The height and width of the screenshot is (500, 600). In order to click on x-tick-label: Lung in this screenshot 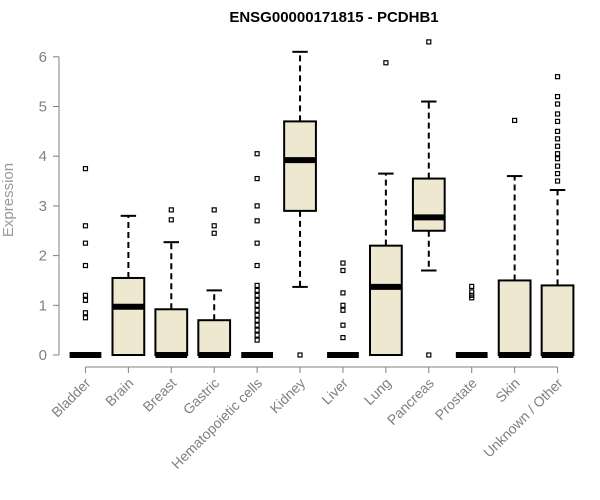, I will do `click(377, 391)`.